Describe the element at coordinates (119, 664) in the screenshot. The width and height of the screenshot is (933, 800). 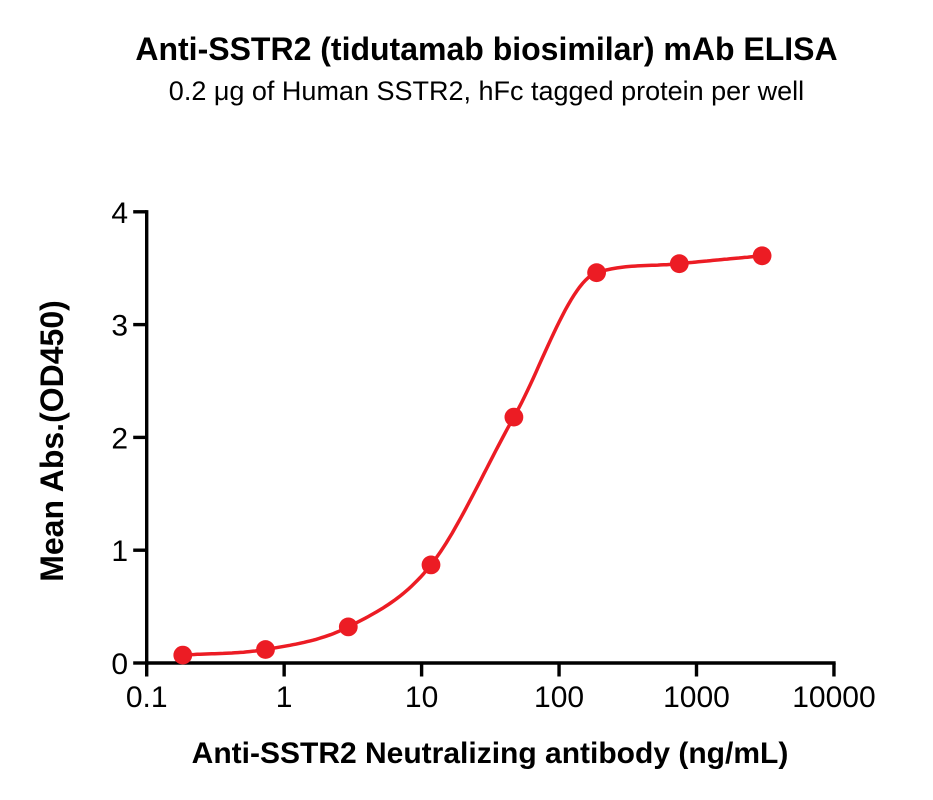
I see `y-tick-label: 0` at that location.